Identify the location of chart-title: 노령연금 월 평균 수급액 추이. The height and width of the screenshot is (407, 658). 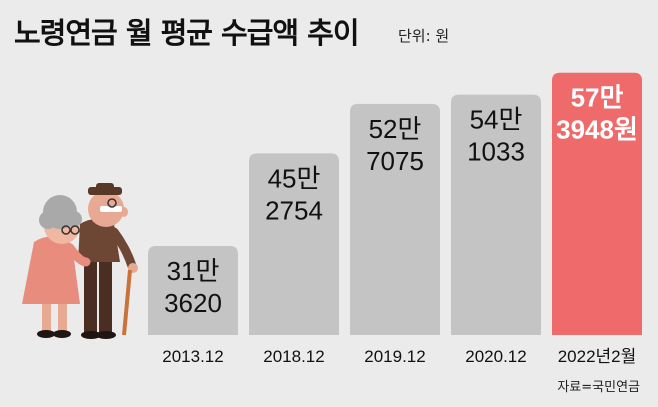
(187, 33).